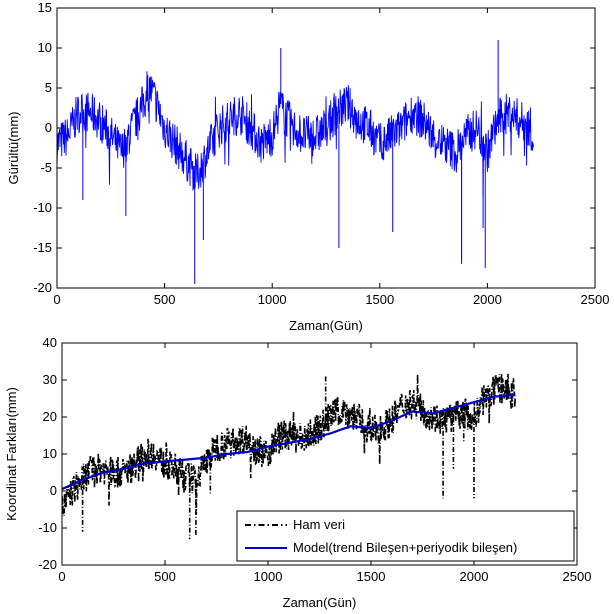  I want to click on y-tick-label: 20, so click(50, 416).